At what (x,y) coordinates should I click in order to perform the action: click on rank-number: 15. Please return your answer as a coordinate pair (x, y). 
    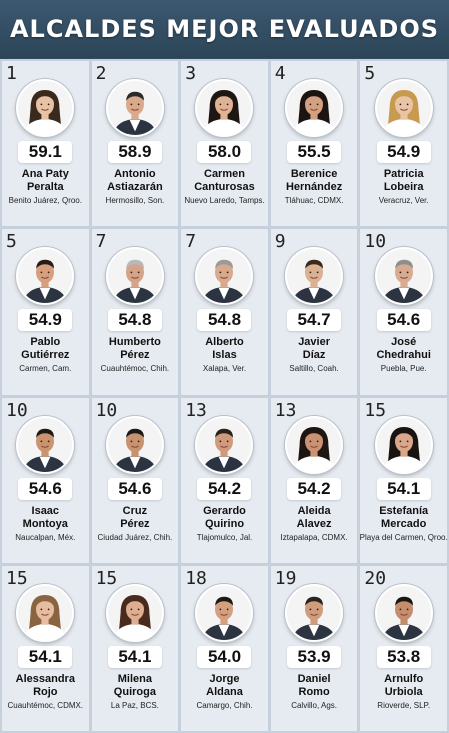
    Looking at the image, I should click on (106, 578).